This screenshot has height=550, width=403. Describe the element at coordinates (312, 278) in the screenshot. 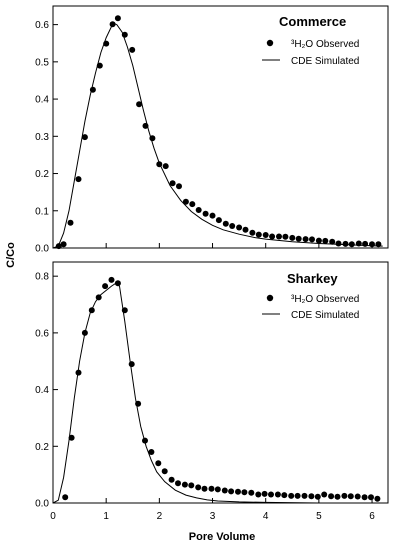

I see `panel-sharkey-title: Sharkey` at that location.